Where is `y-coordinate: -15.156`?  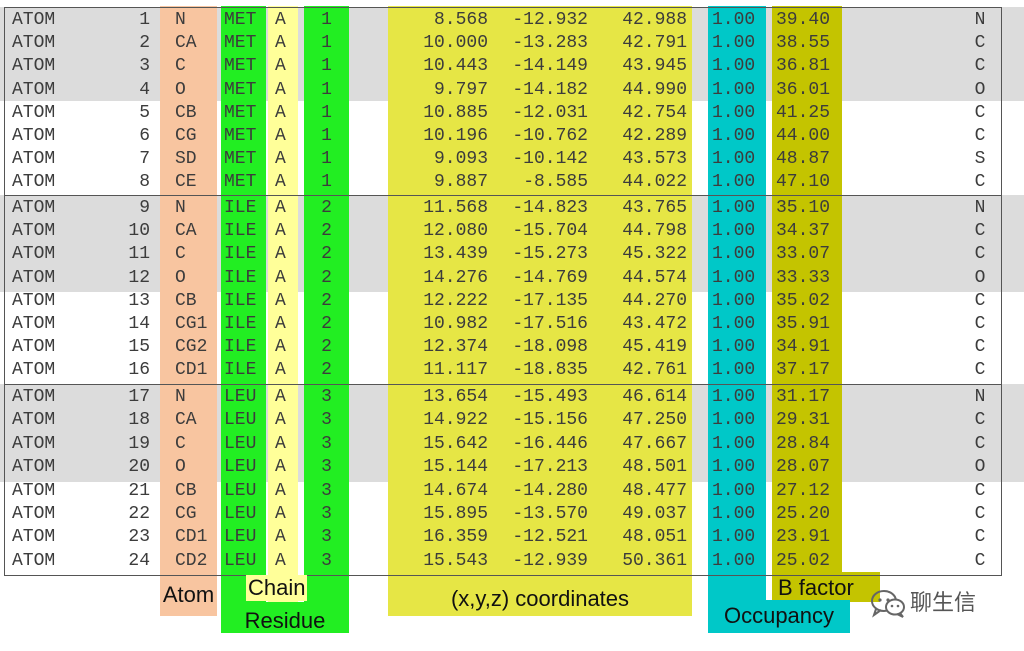
y-coordinate: -15.156 is located at coordinates (550, 420).